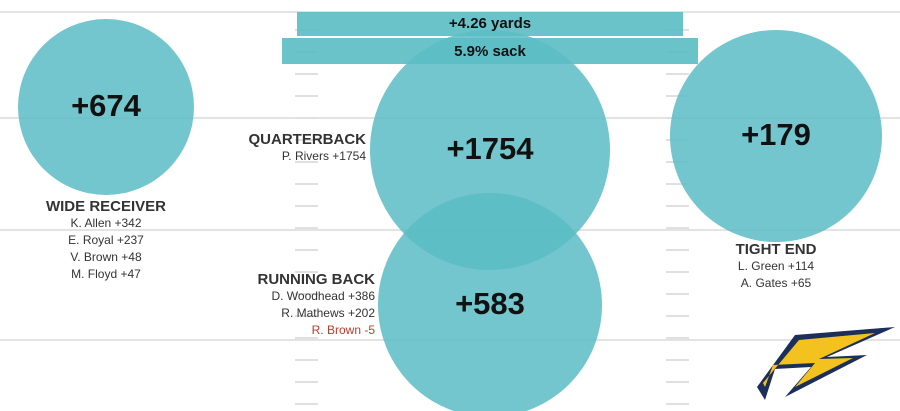  I want to click on player: L. Green +114, so click(776, 266).